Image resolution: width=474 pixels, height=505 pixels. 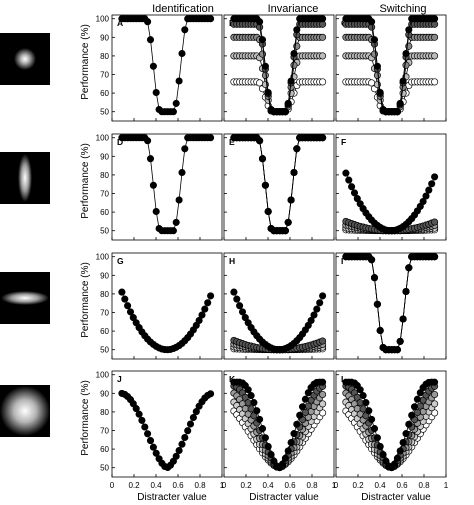 What do you see at coordinates (25, 411) in the screenshot?
I see `large-gaussian-blob-icon` at bounding box center [25, 411].